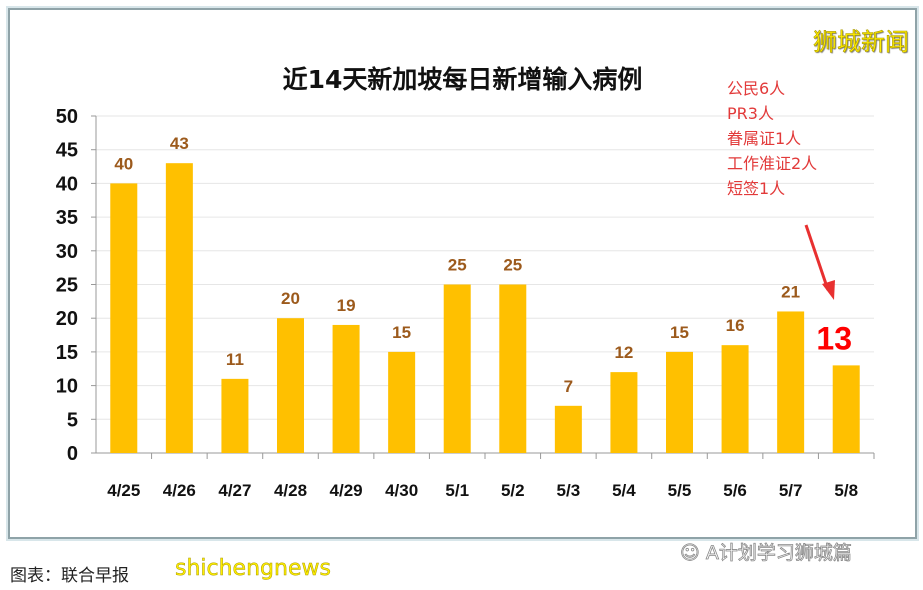 This screenshot has height=590, width=923. Describe the element at coordinates (791, 490) in the screenshot. I see `x-tick-label: 5/7` at that location.